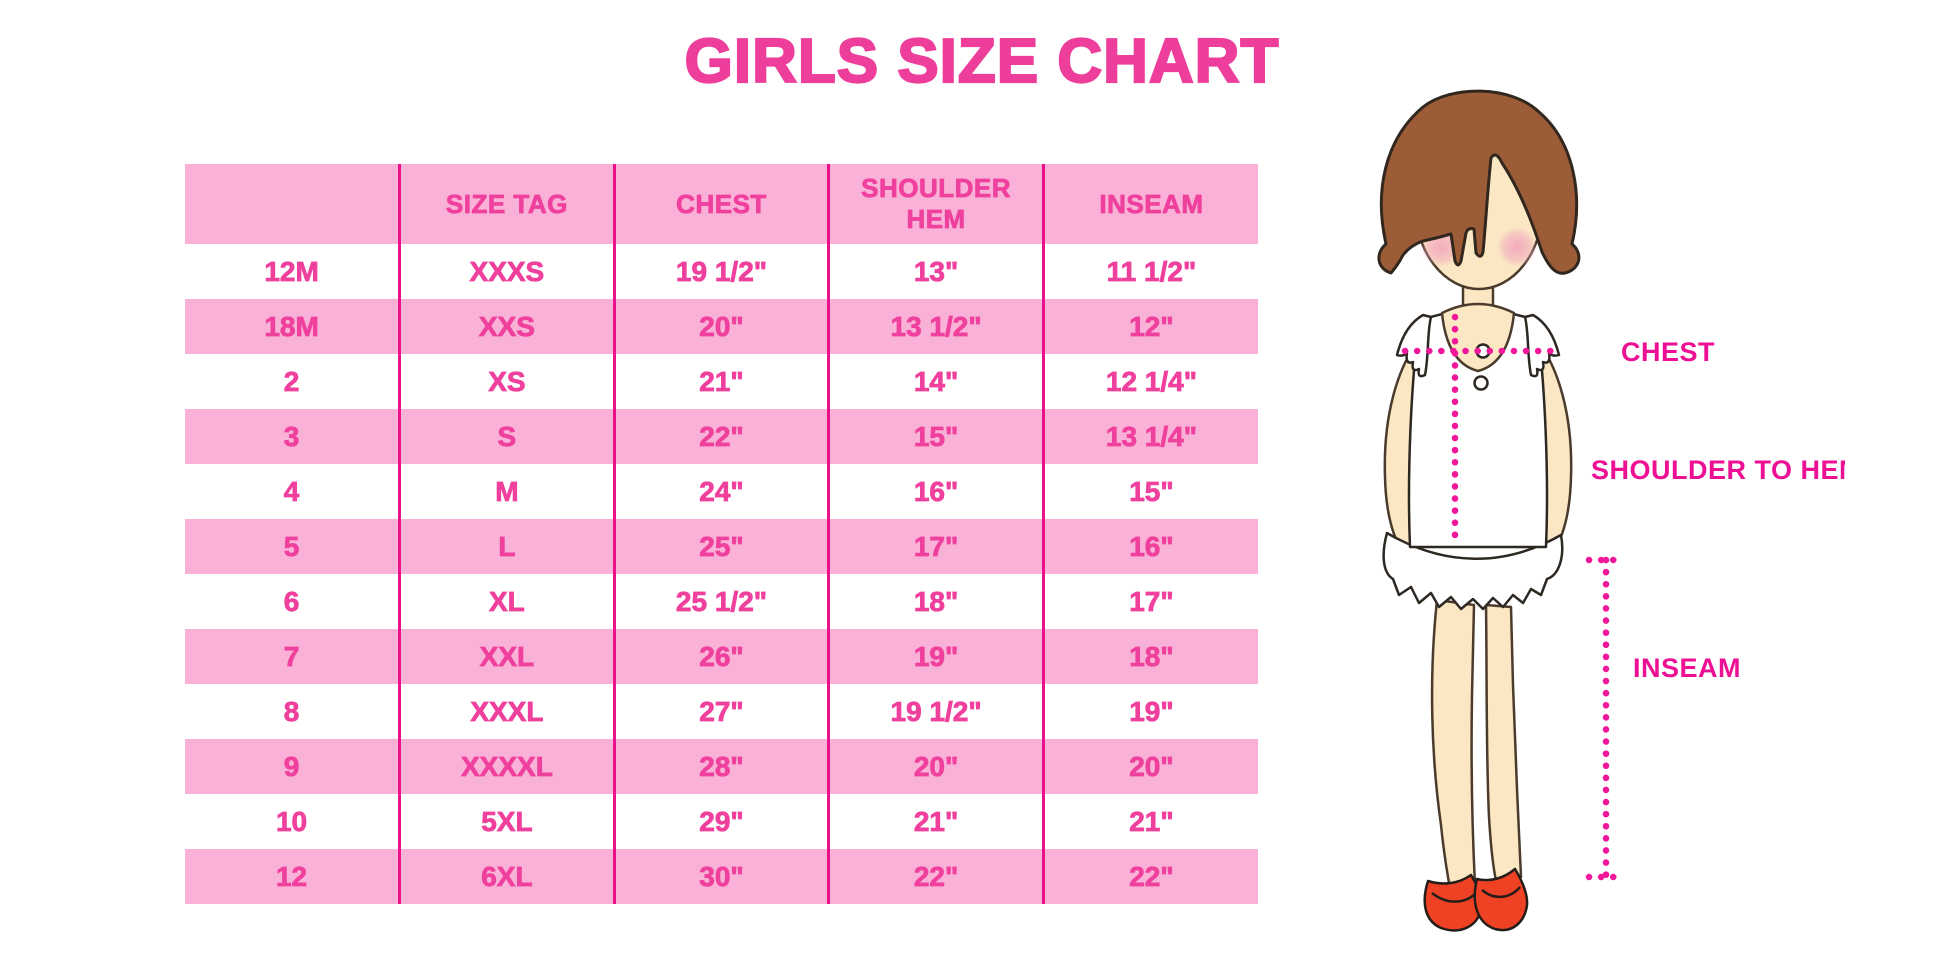 The image size is (1946, 973). I want to click on table-cell: 25 1/2", so click(720, 601).